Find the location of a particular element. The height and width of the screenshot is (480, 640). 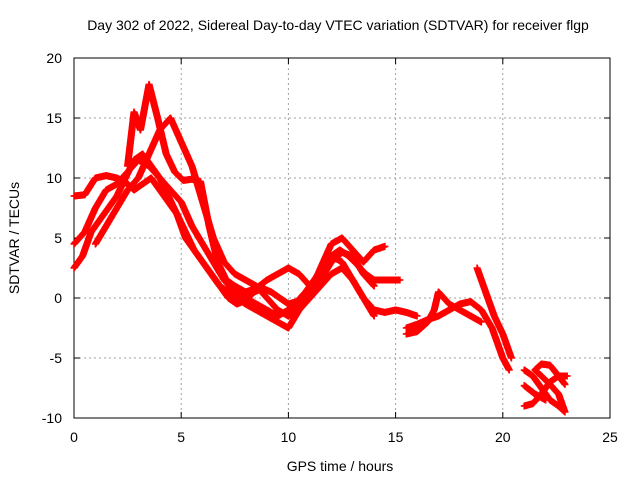

y-axis-label: SDTVAR / TECUs is located at coordinates (14, 238).